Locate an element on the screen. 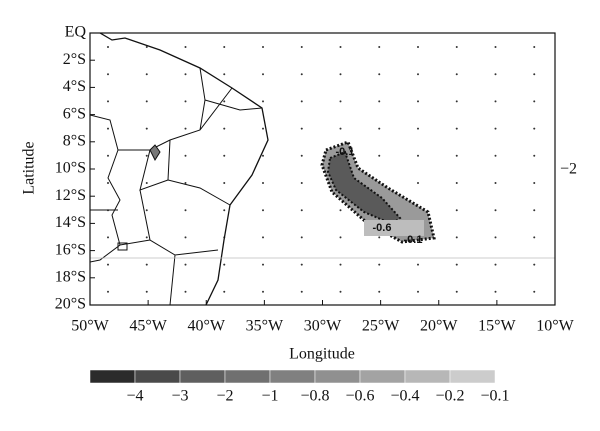  colorbar-label: −0.1 is located at coordinates (494, 396).